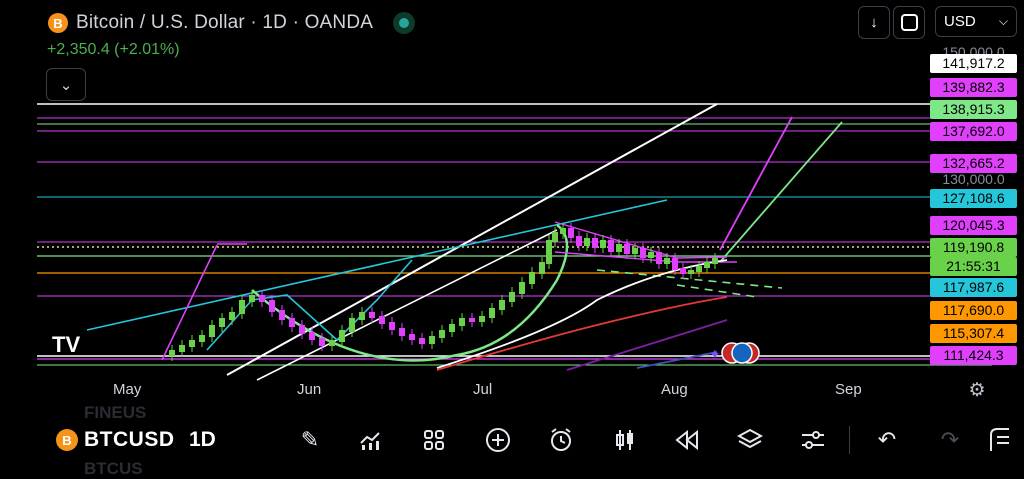 This screenshot has height=479, width=1024. I want to click on projection-magenta, so click(756, 183).